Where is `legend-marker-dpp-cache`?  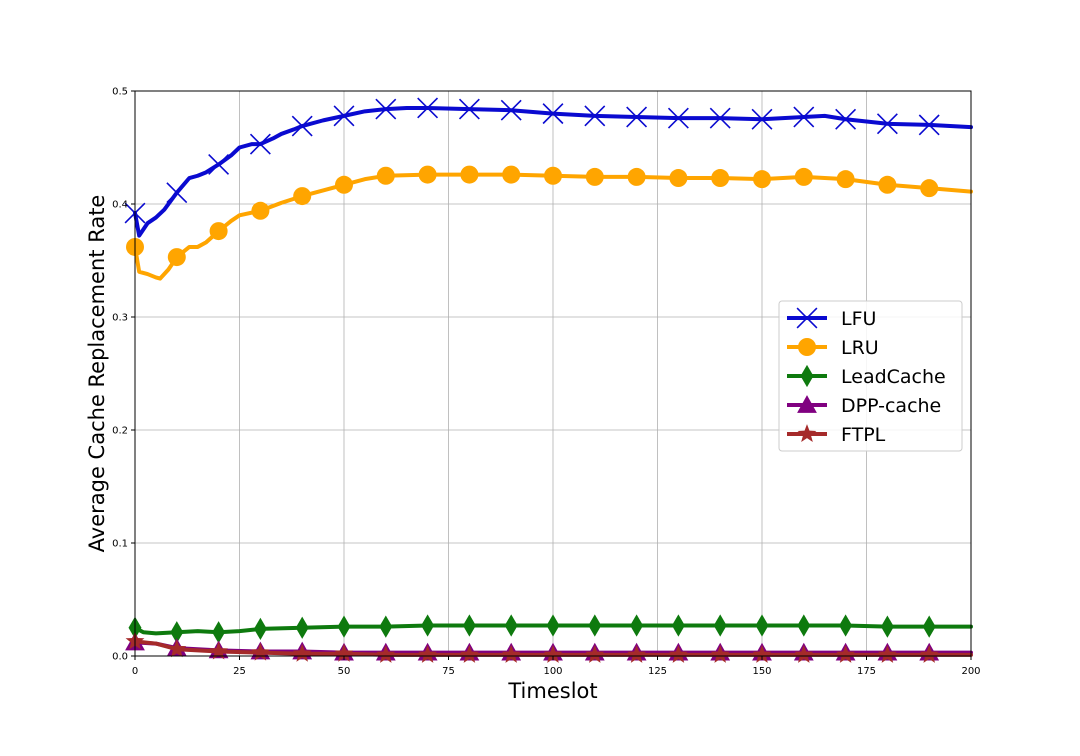 legend-marker-dpp-cache is located at coordinates (807, 404).